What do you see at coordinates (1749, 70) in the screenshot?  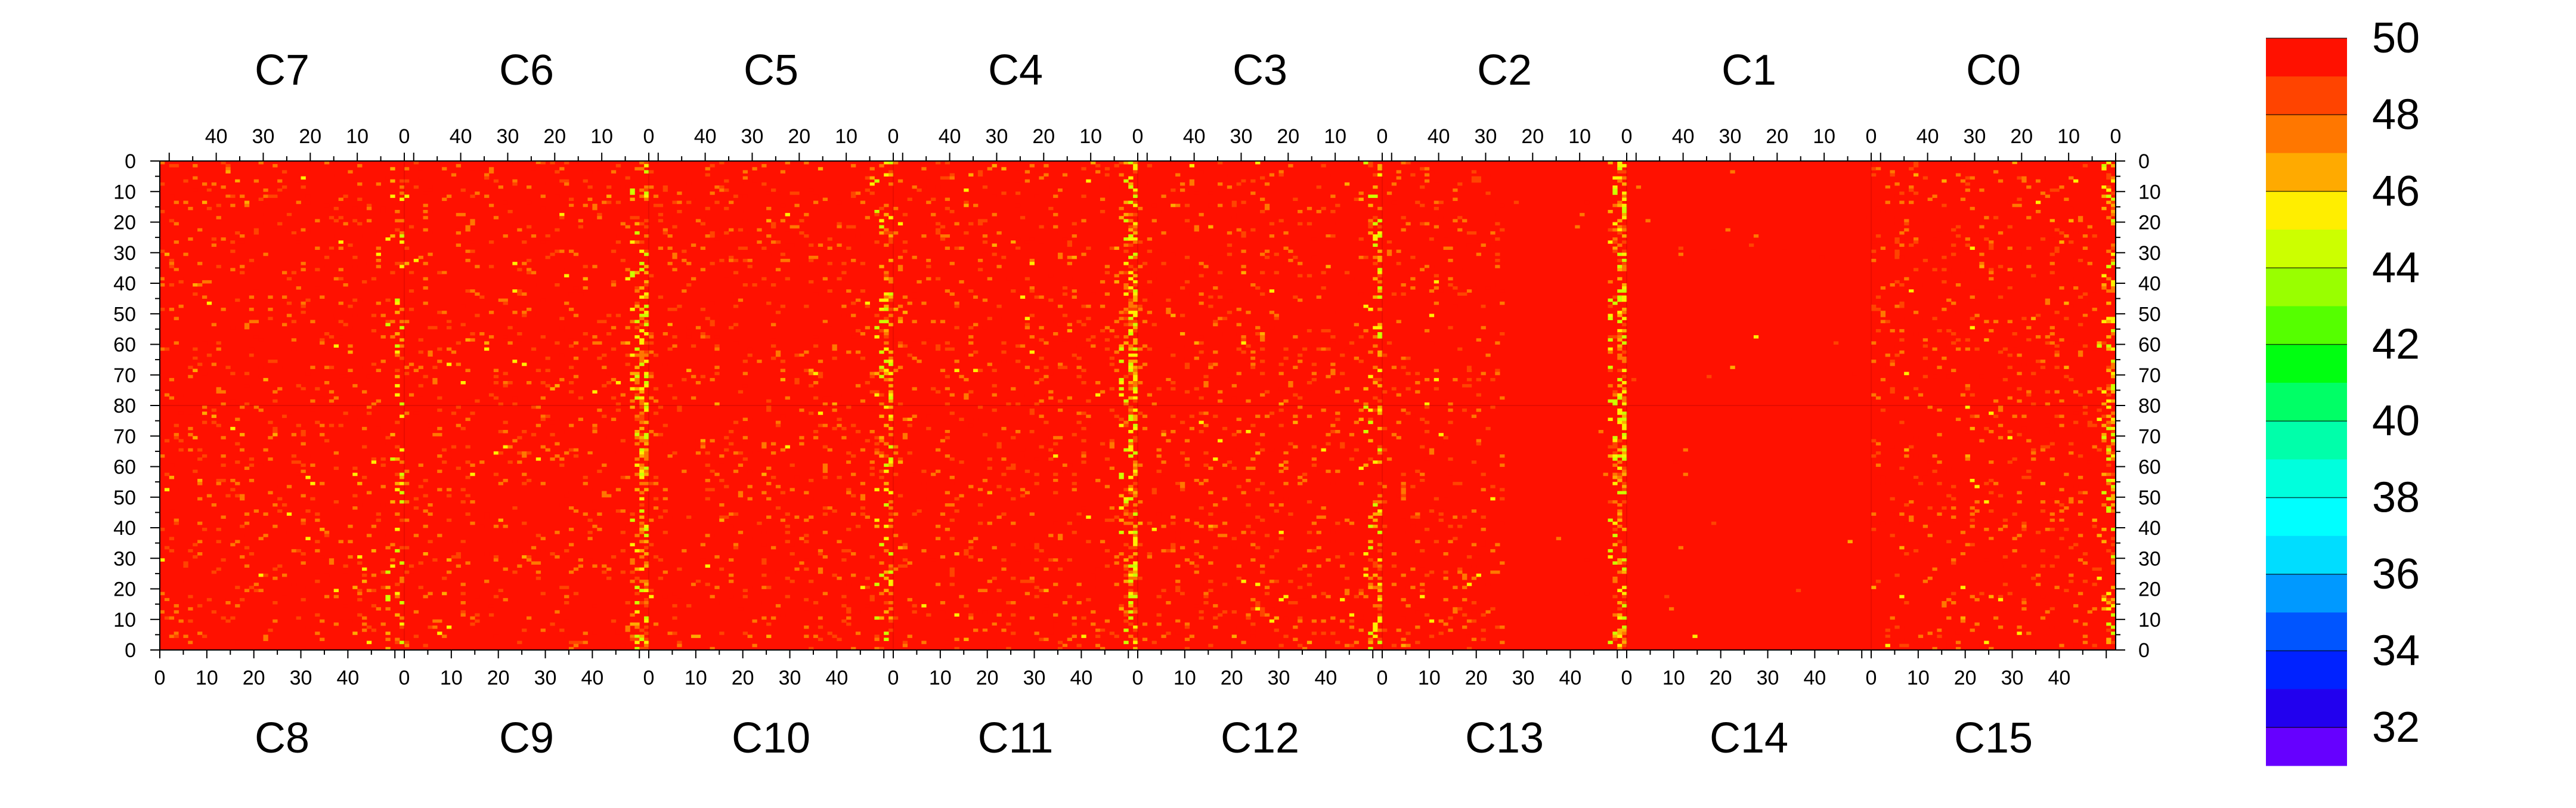 I see `chip-label-top: C1` at bounding box center [1749, 70].